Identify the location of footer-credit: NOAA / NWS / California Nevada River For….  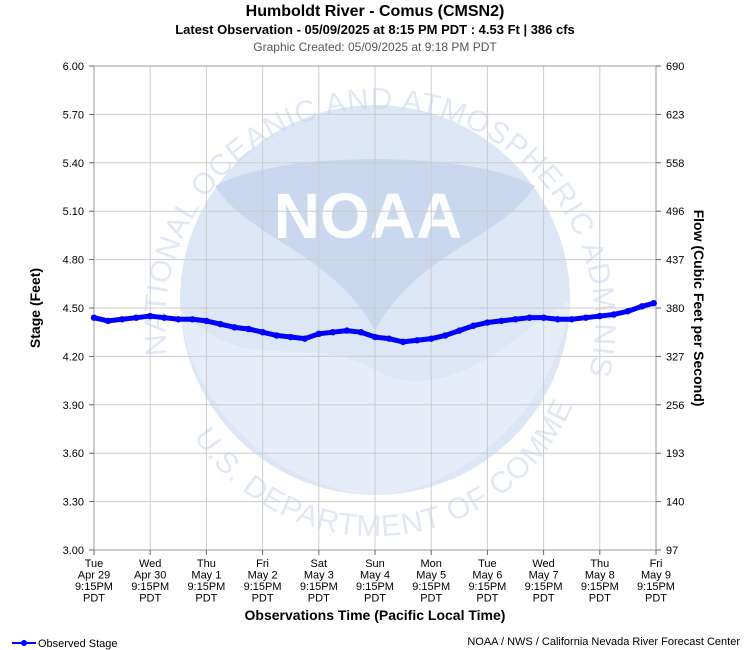
(603, 642).